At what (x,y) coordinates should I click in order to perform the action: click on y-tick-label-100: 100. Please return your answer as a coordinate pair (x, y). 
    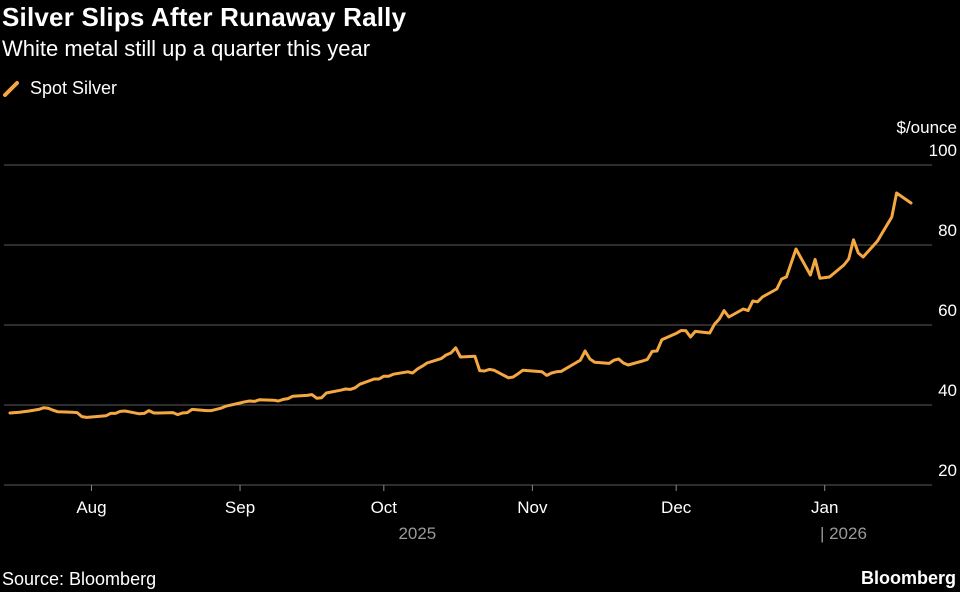
    Looking at the image, I should click on (943, 150).